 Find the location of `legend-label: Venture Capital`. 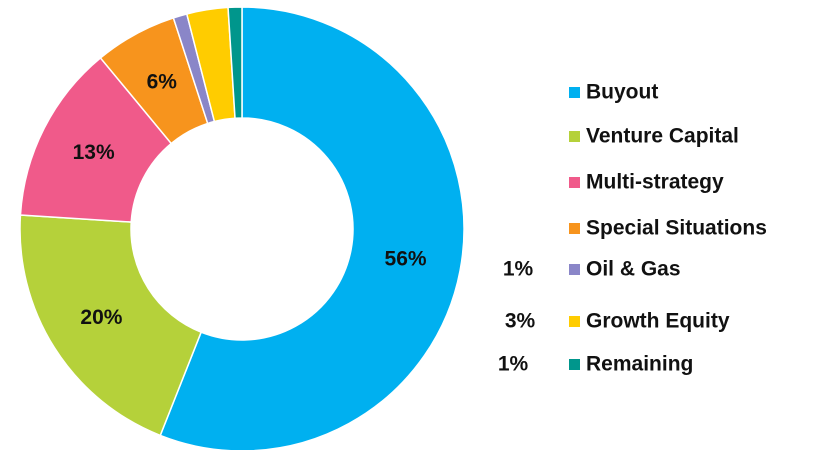

legend-label: Venture Capital is located at coordinates (662, 136).